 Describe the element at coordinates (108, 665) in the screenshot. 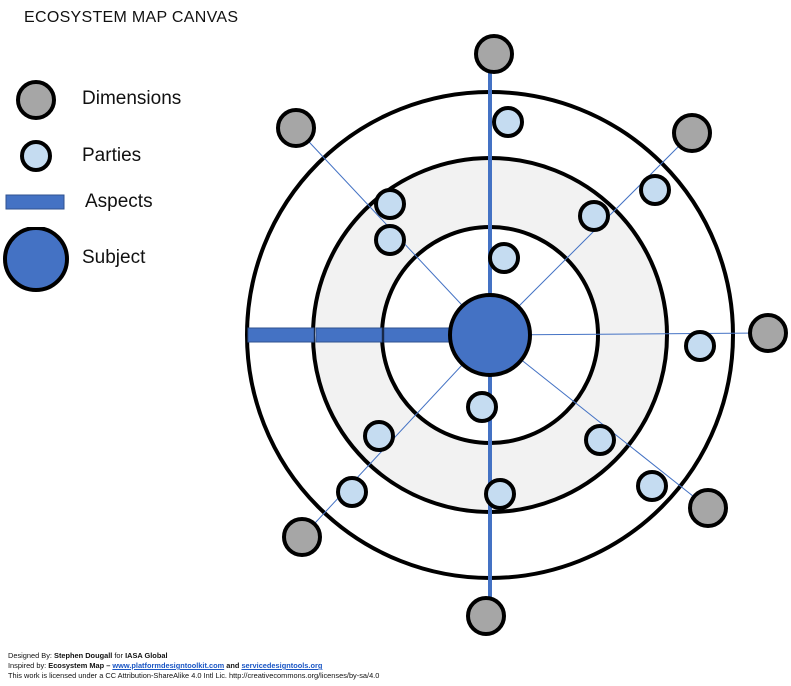

I see `footer-inspired-dash: –` at that location.